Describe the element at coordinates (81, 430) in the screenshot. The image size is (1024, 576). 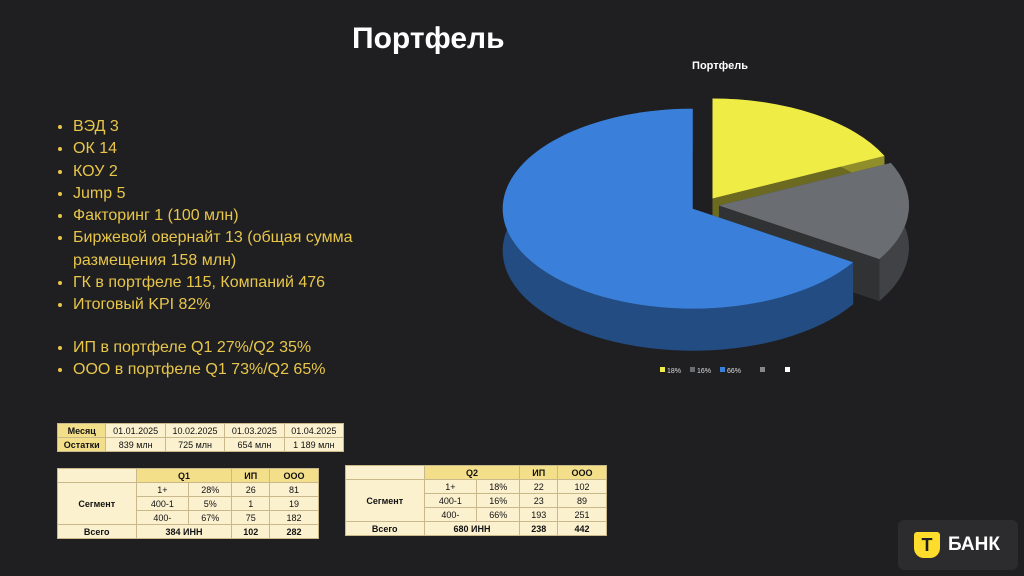
I see `table-cell: Месяц` at that location.